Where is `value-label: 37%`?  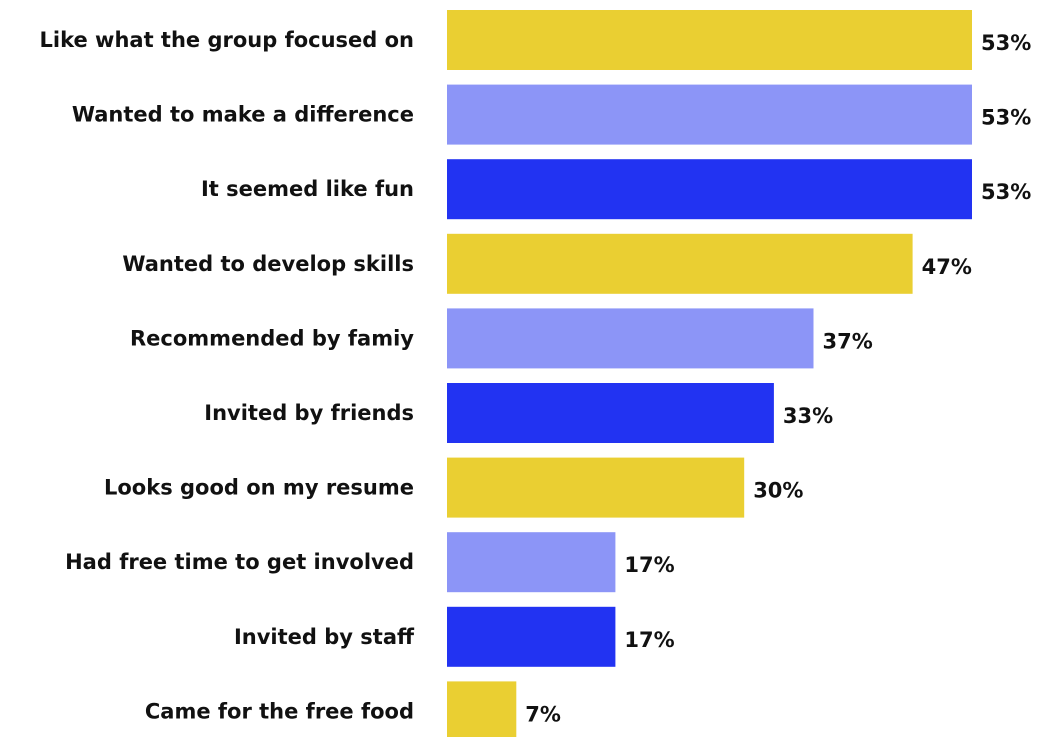
value-label: 37% is located at coordinates (848, 341).